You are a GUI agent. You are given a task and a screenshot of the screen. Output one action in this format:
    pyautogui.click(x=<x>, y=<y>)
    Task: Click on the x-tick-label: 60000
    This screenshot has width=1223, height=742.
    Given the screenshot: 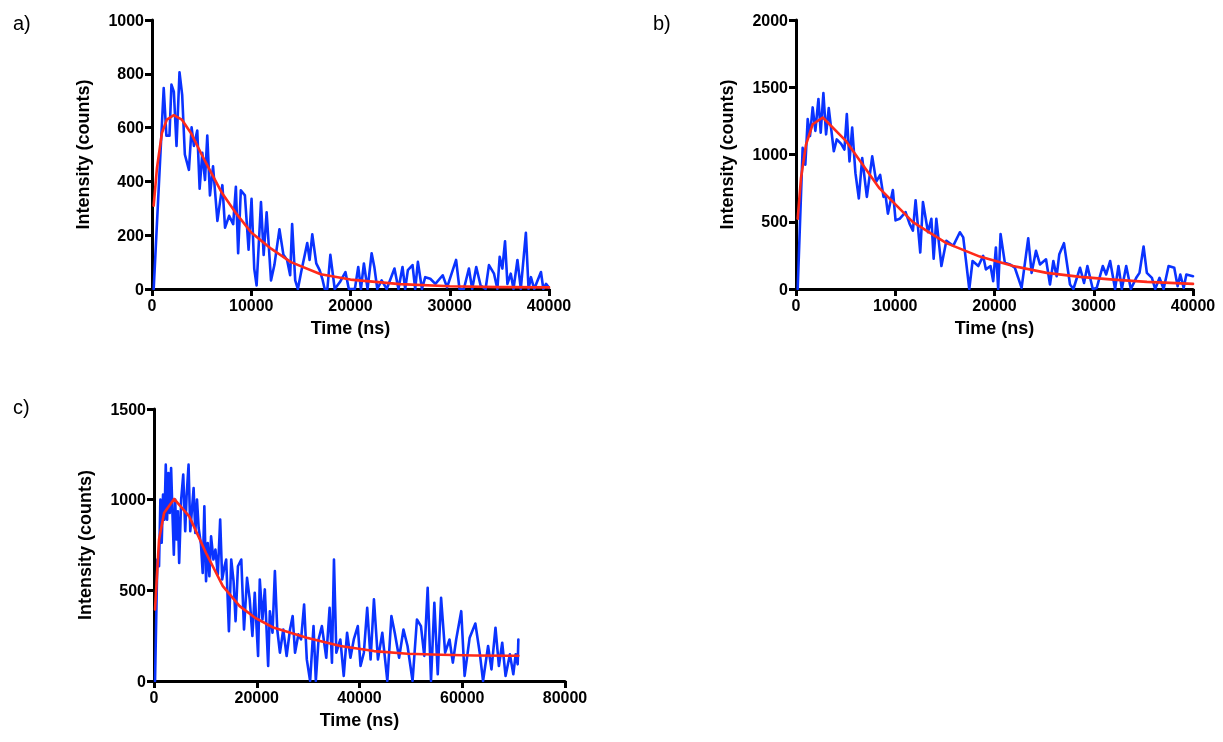 What is the action you would take?
    pyautogui.click(x=462, y=697)
    